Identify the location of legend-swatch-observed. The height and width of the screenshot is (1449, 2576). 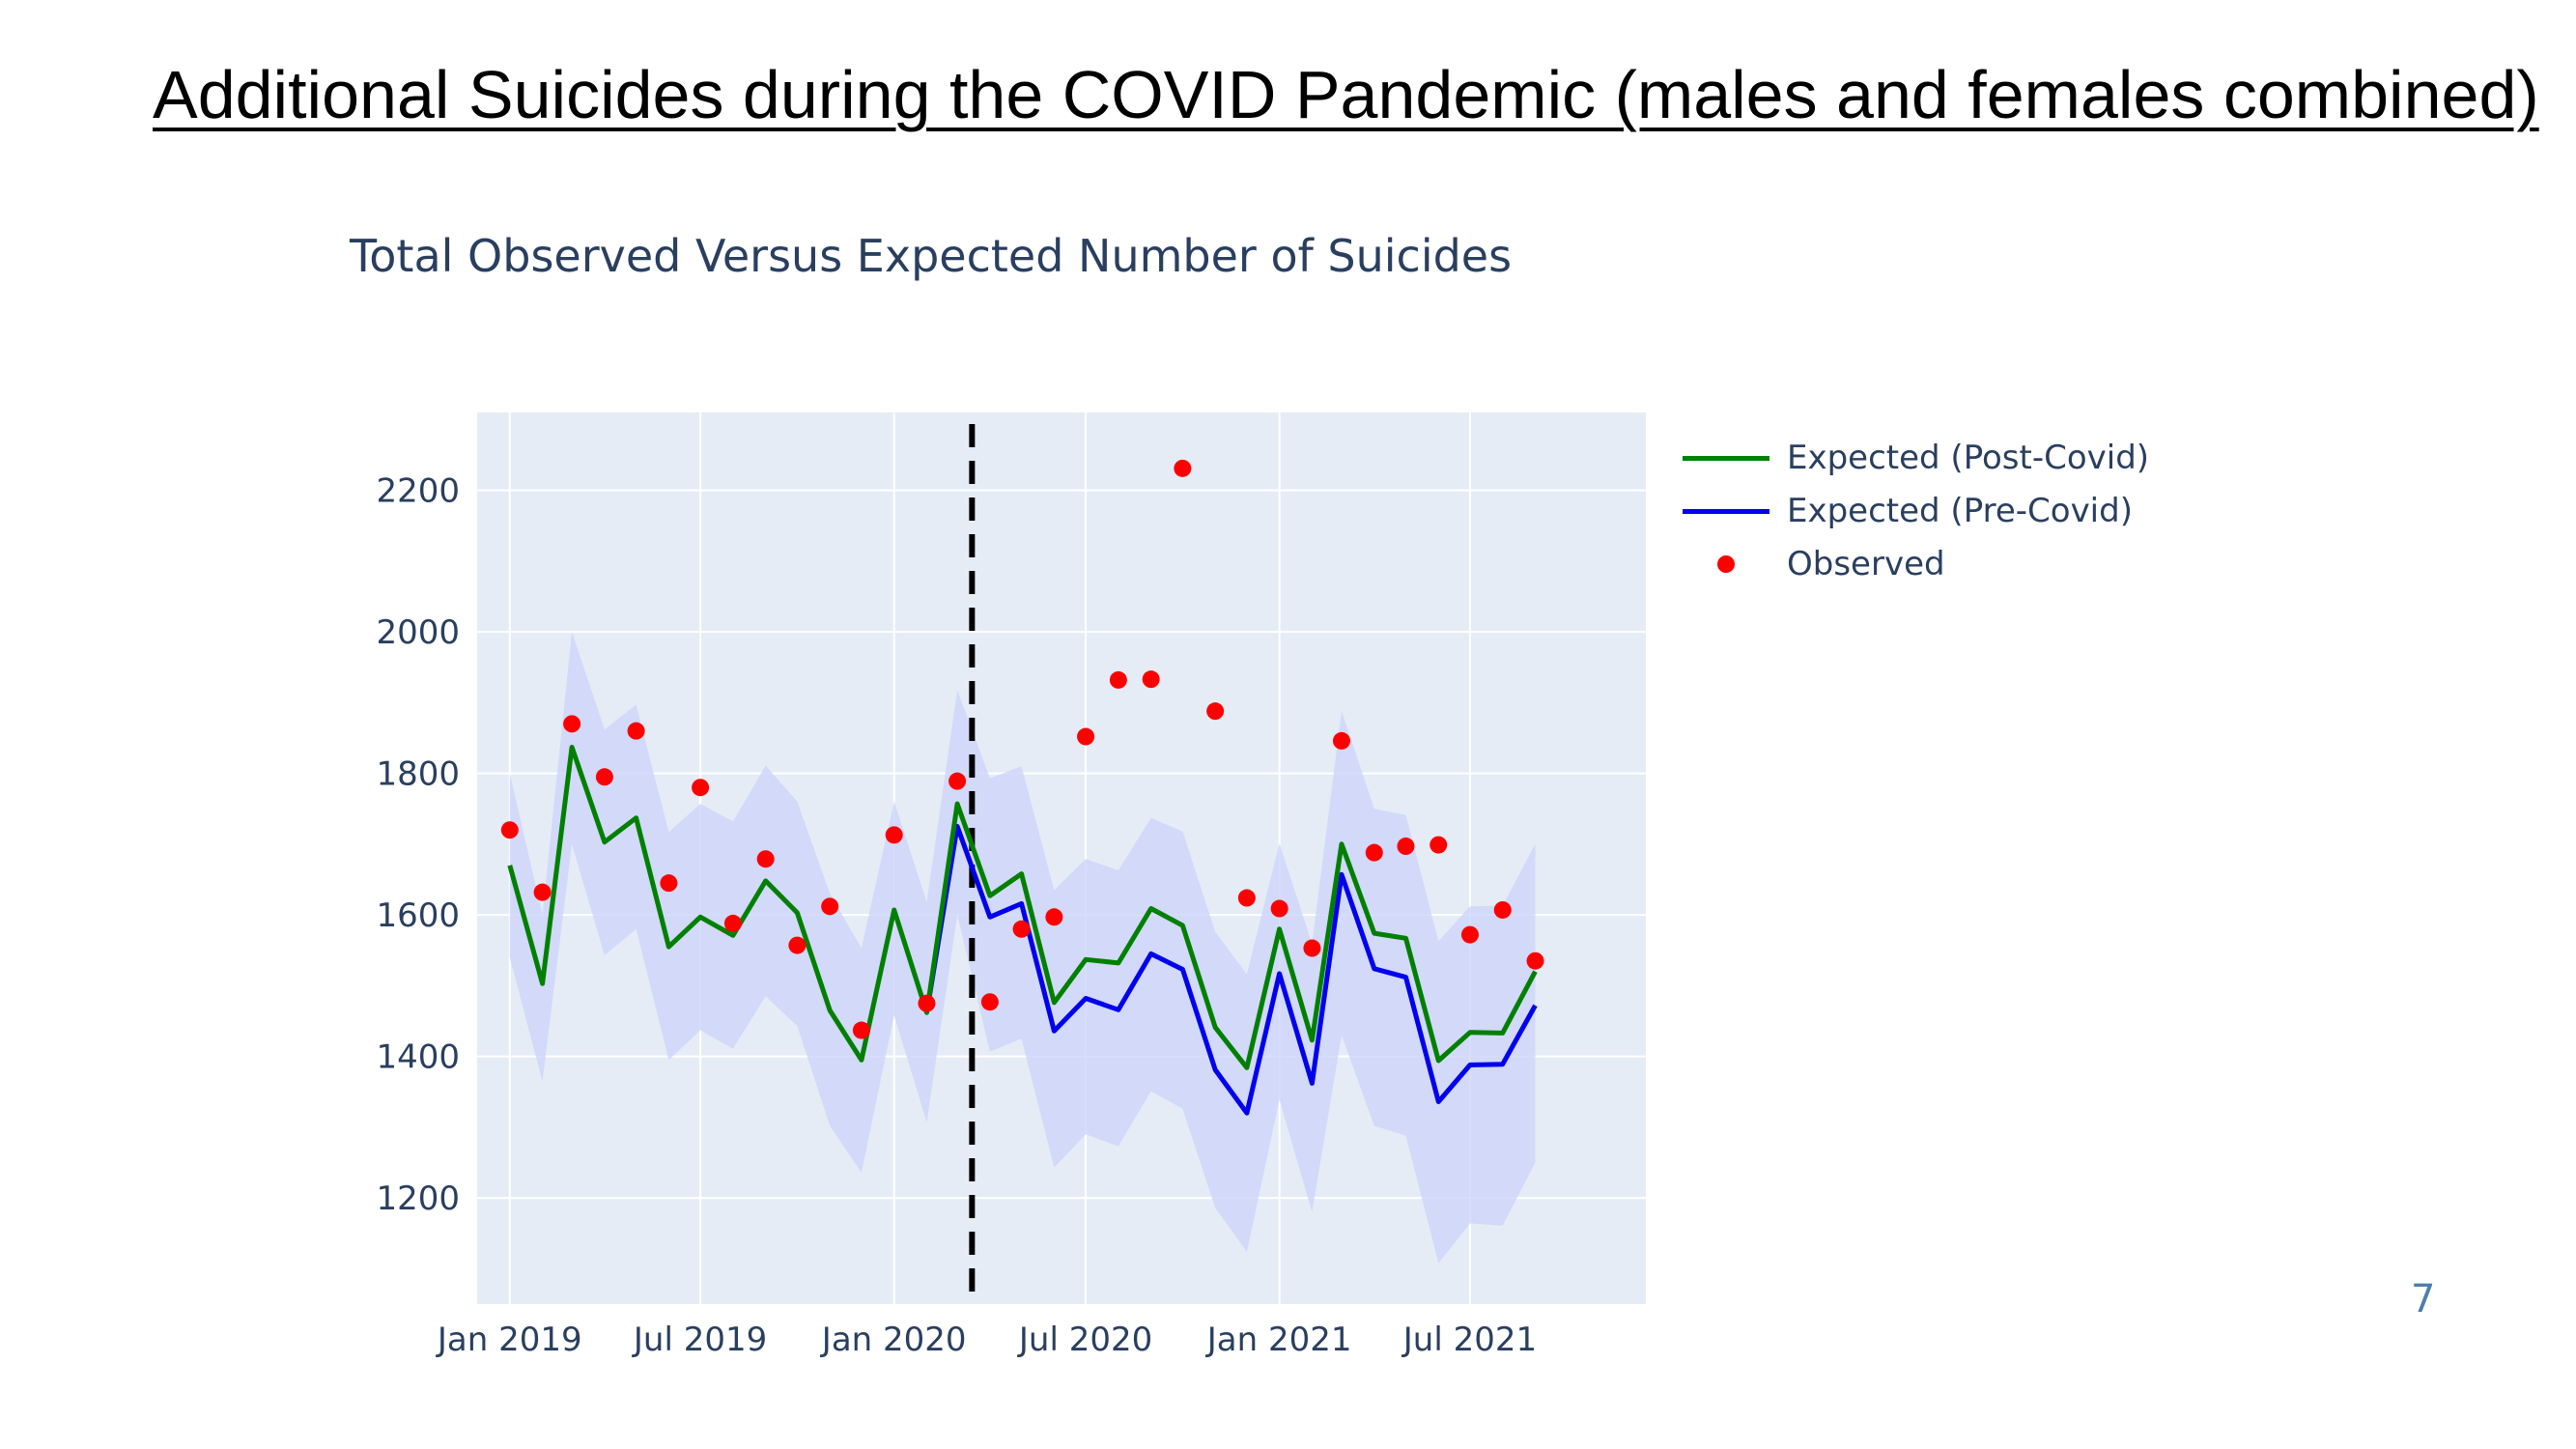
(1726, 564).